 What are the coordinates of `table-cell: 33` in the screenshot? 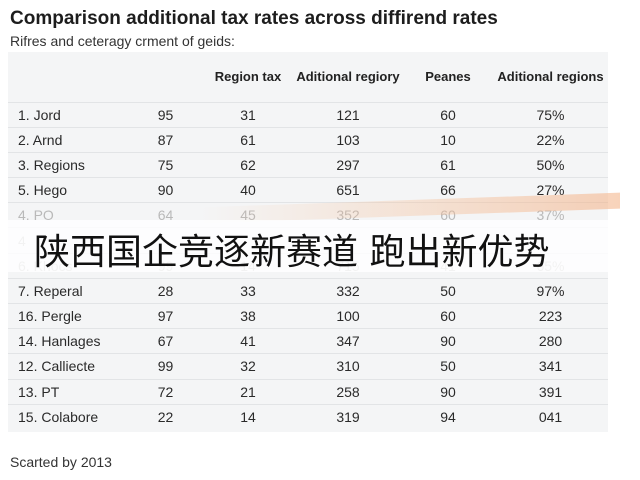 It's located at (248, 290).